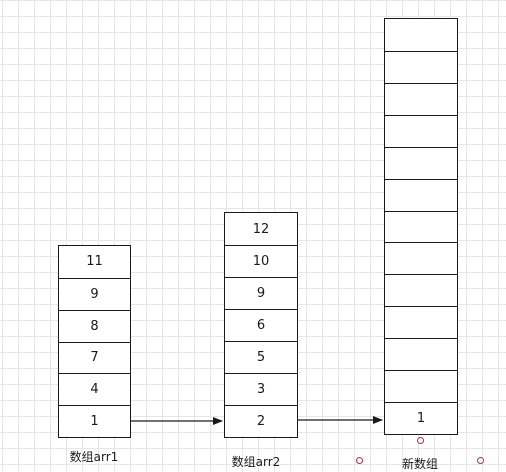 This screenshot has width=506, height=472. Describe the element at coordinates (256, 462) in the screenshot. I see `array-arr2-label: 数组arr2` at that location.